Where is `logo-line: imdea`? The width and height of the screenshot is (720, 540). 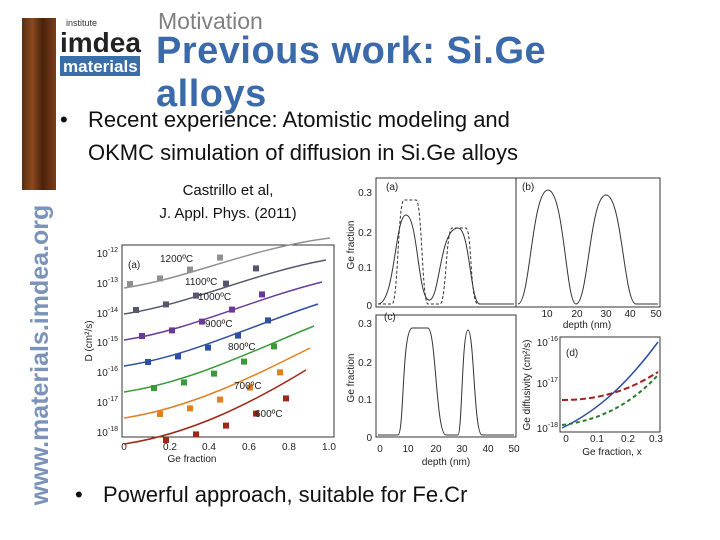
logo-line: imdea is located at coordinates (100, 42).